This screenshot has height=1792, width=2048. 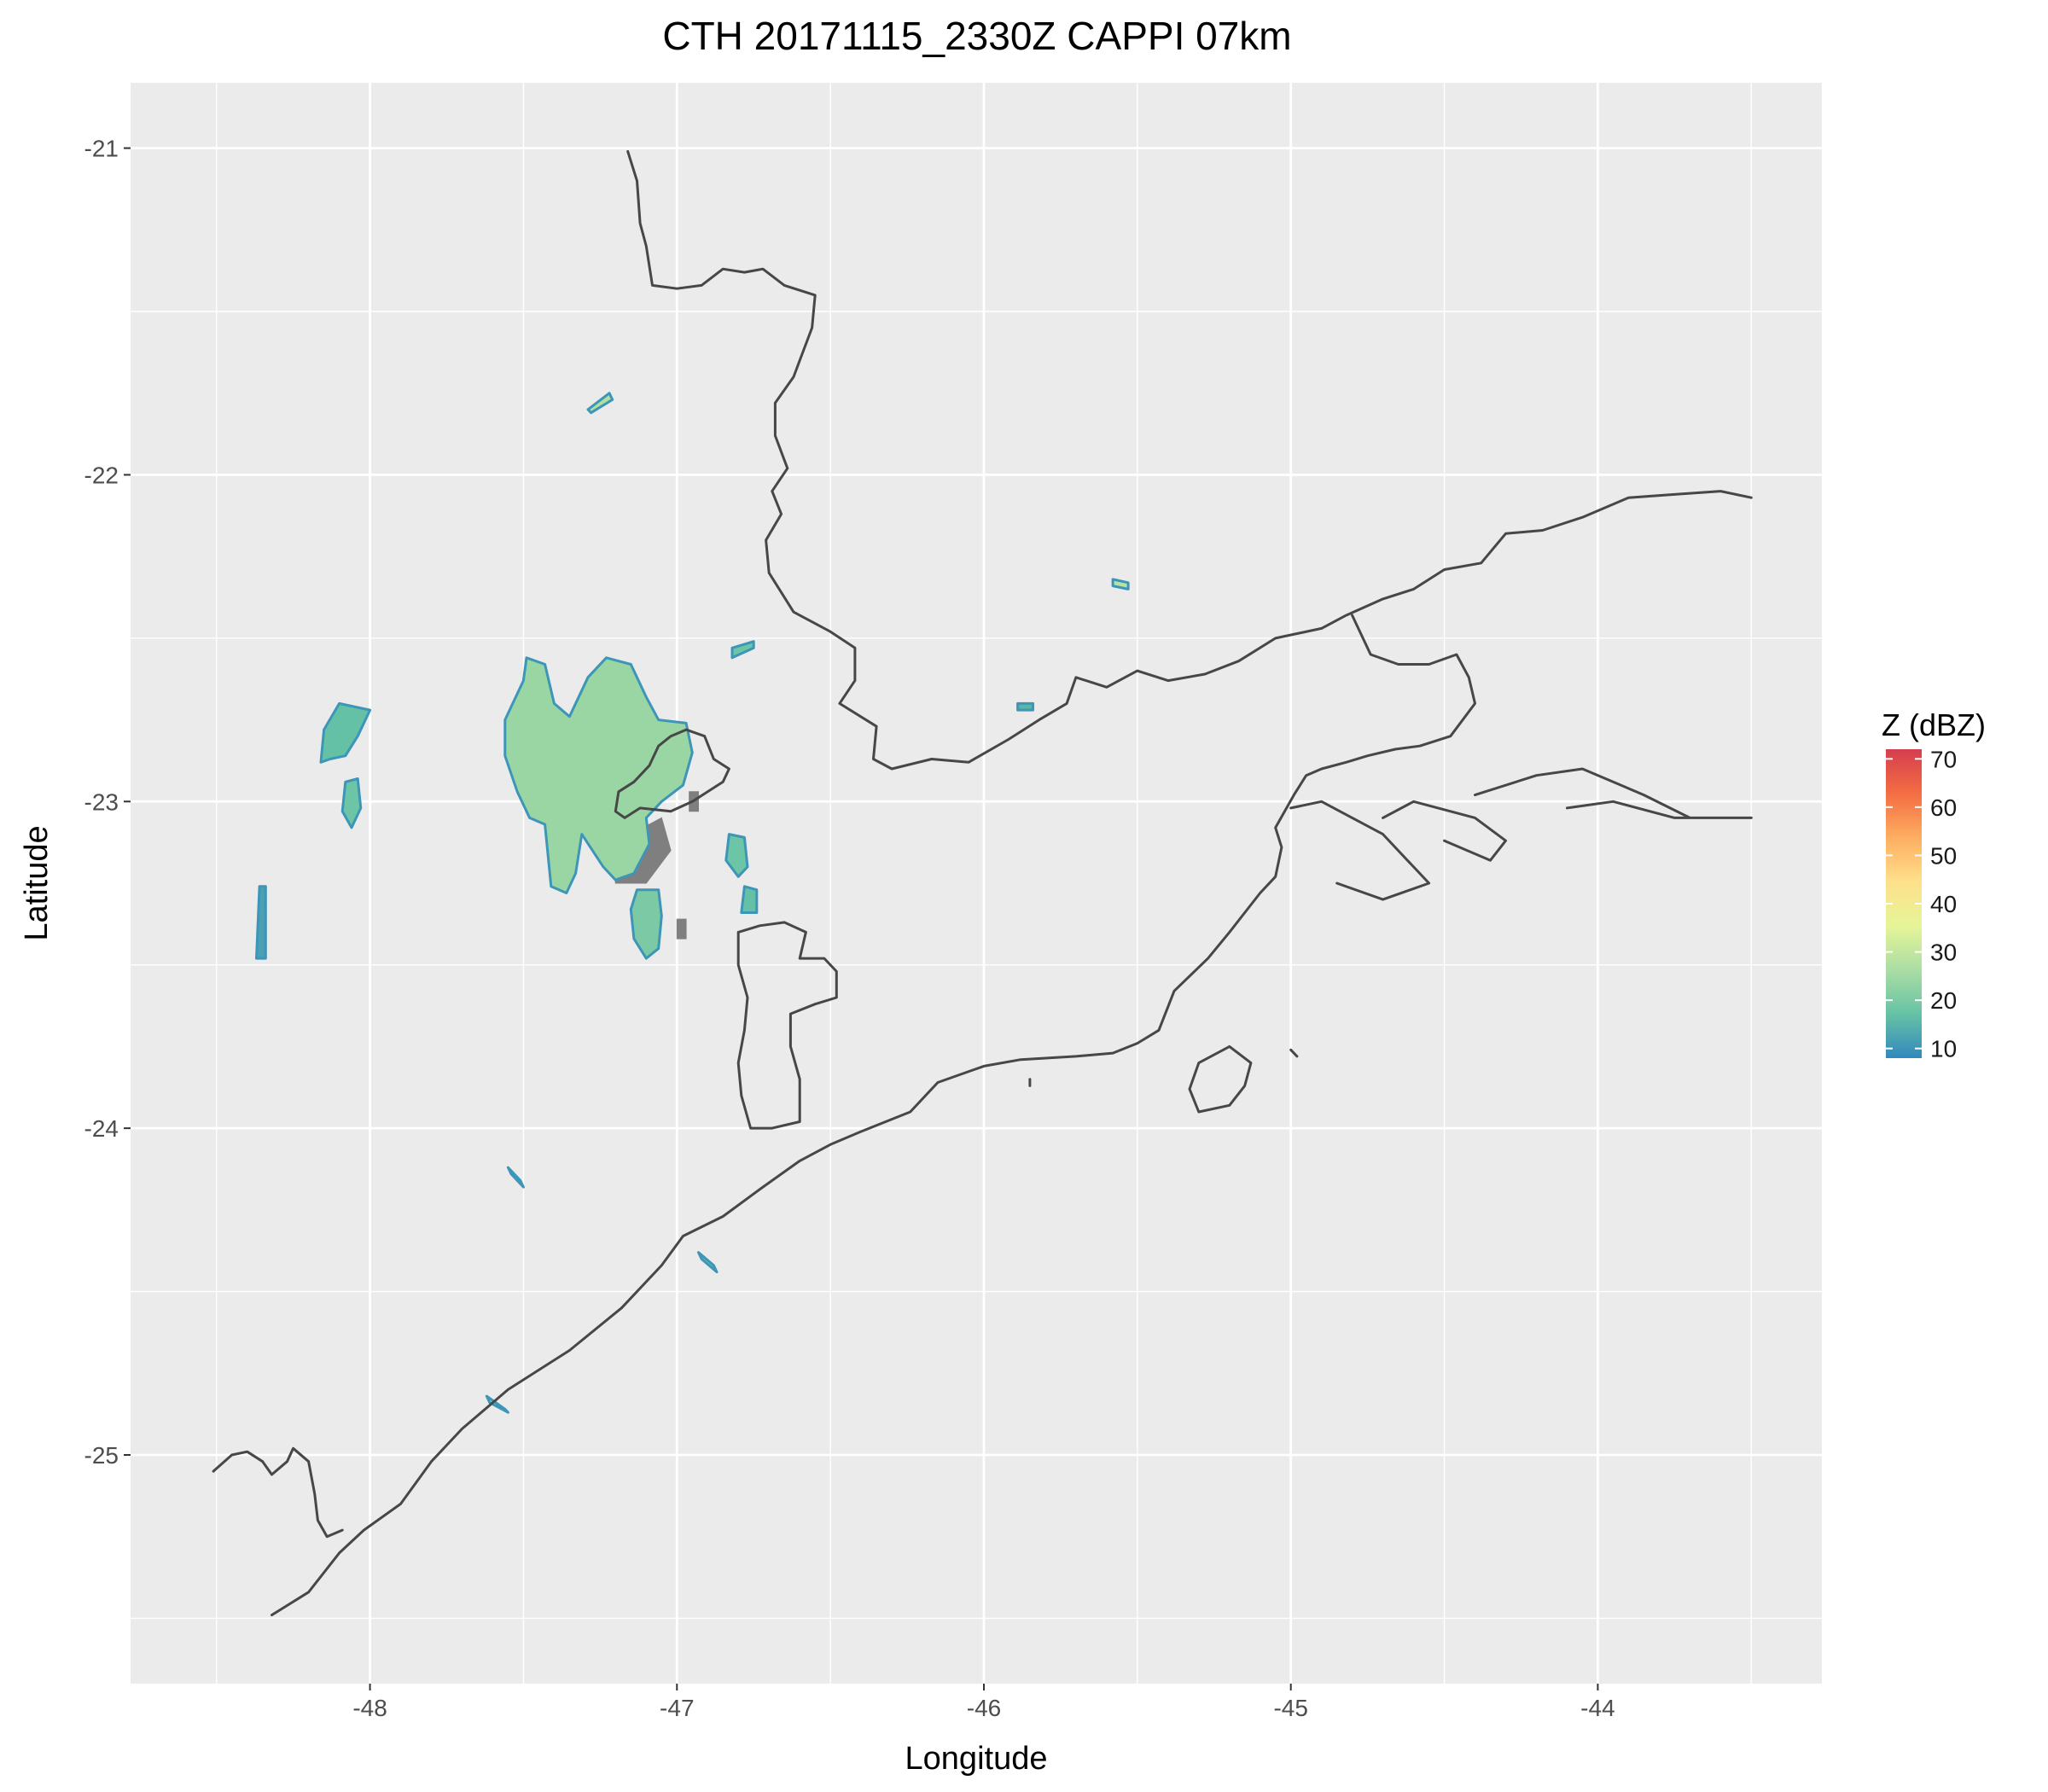 What do you see at coordinates (977, 36) in the screenshot?
I see `chart-title: CTH 20171115_2330Z CAPPI 07km` at bounding box center [977, 36].